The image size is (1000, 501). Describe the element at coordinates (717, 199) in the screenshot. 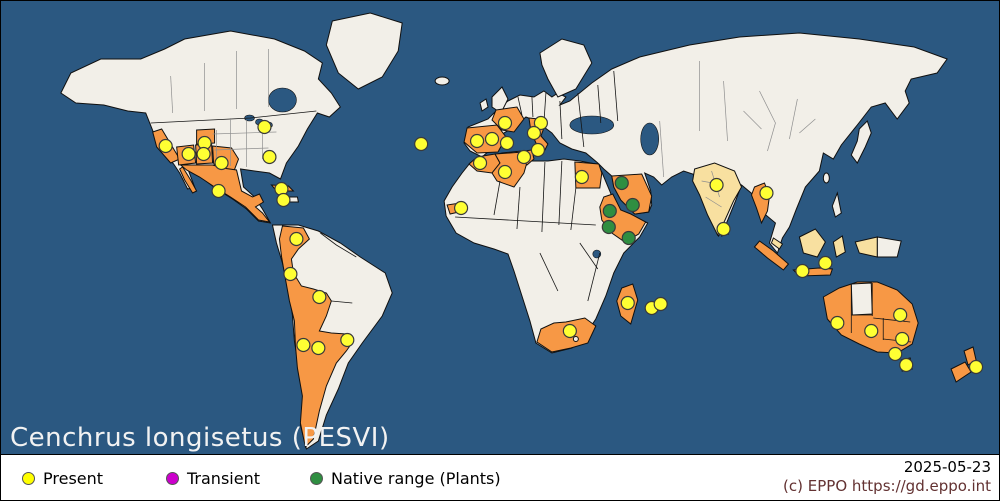

I see `country-india` at that location.